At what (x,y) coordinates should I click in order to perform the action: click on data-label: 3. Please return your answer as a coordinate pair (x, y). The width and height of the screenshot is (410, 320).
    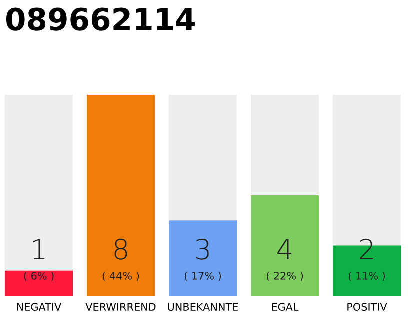
    Looking at the image, I should click on (202, 249).